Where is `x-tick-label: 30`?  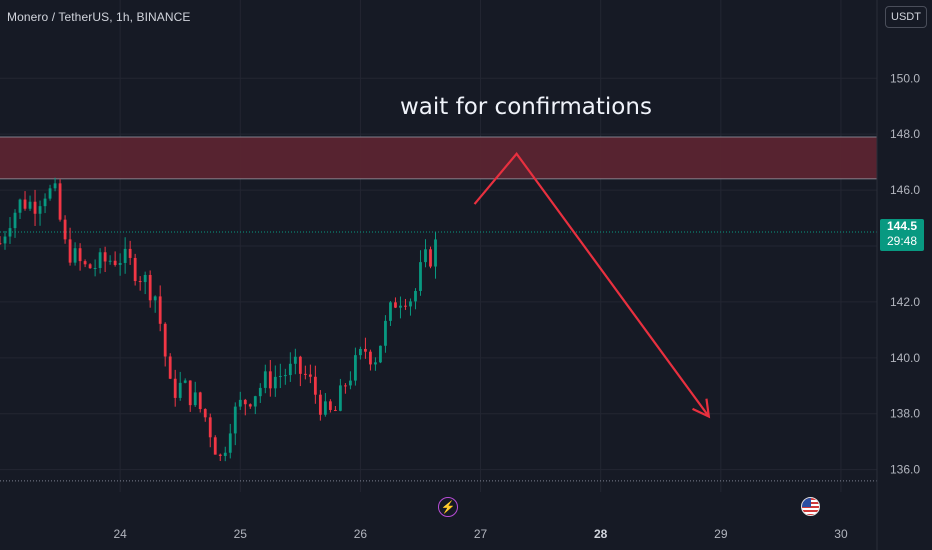
x-tick-label: 30 is located at coordinates (841, 534).